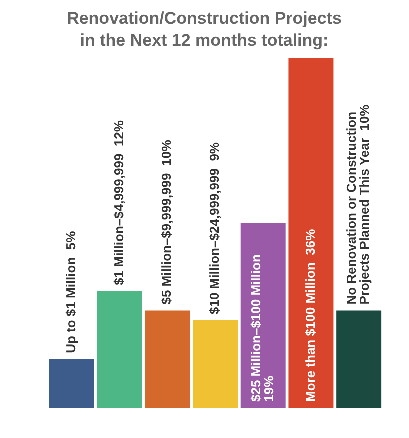  Describe the element at coordinates (256, 328) in the screenshot. I see `x-tick-label: $25 Million–$100 Million` at that location.